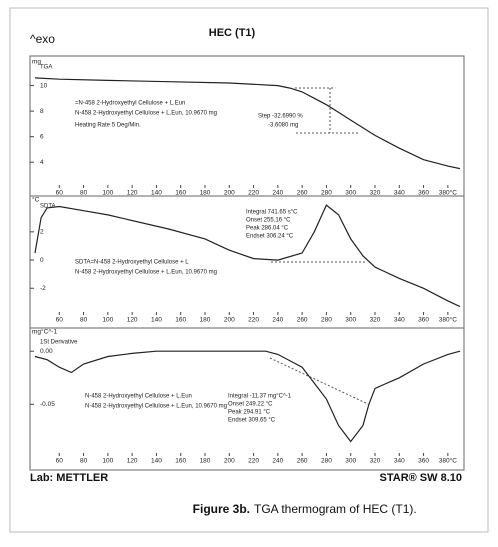 This screenshot has width=498, height=547. Describe the element at coordinates (268, 221) in the screenshot. I see `annotation: Onset 255.16 °C` at that location.